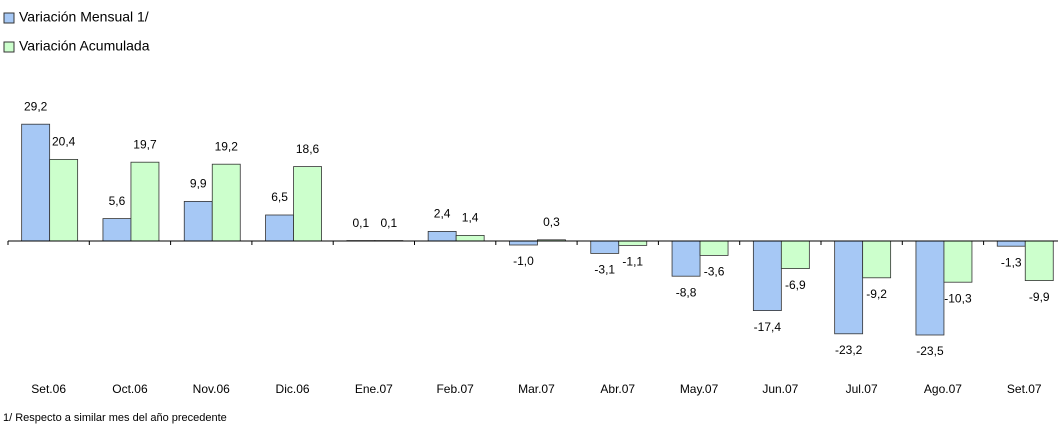  Describe the element at coordinates (1039, 297) in the screenshot. I see `value-label: -9,9` at that location.